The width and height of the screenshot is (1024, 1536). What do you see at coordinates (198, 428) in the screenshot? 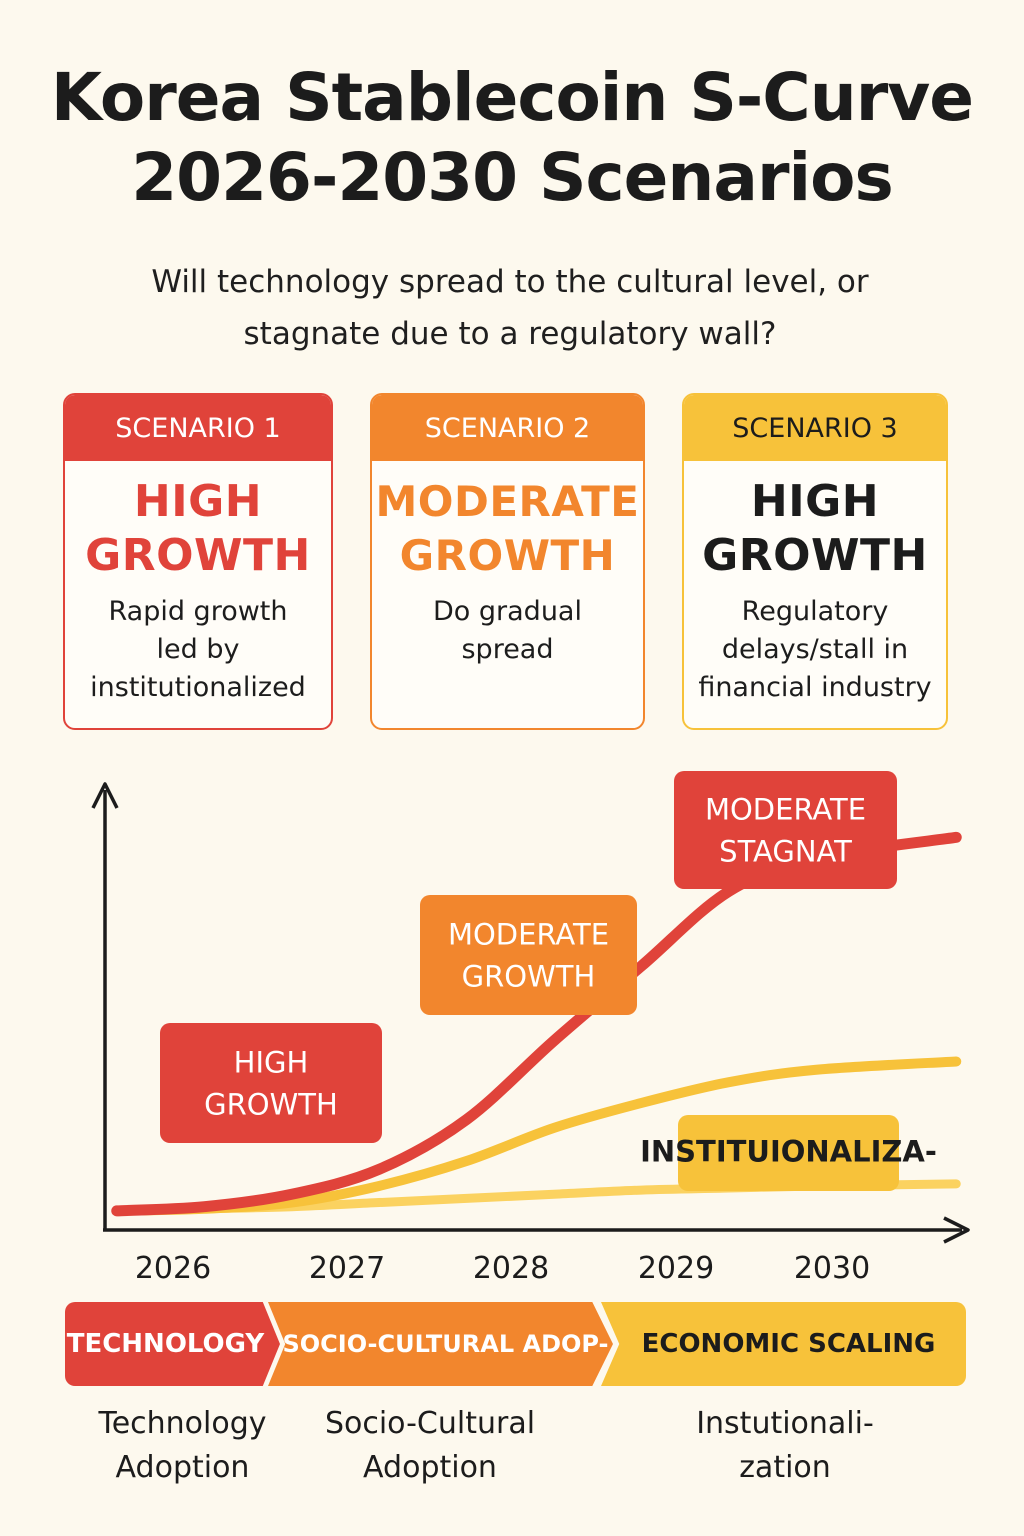
I see `scenario-label: SCENARIO 1` at bounding box center [198, 428].